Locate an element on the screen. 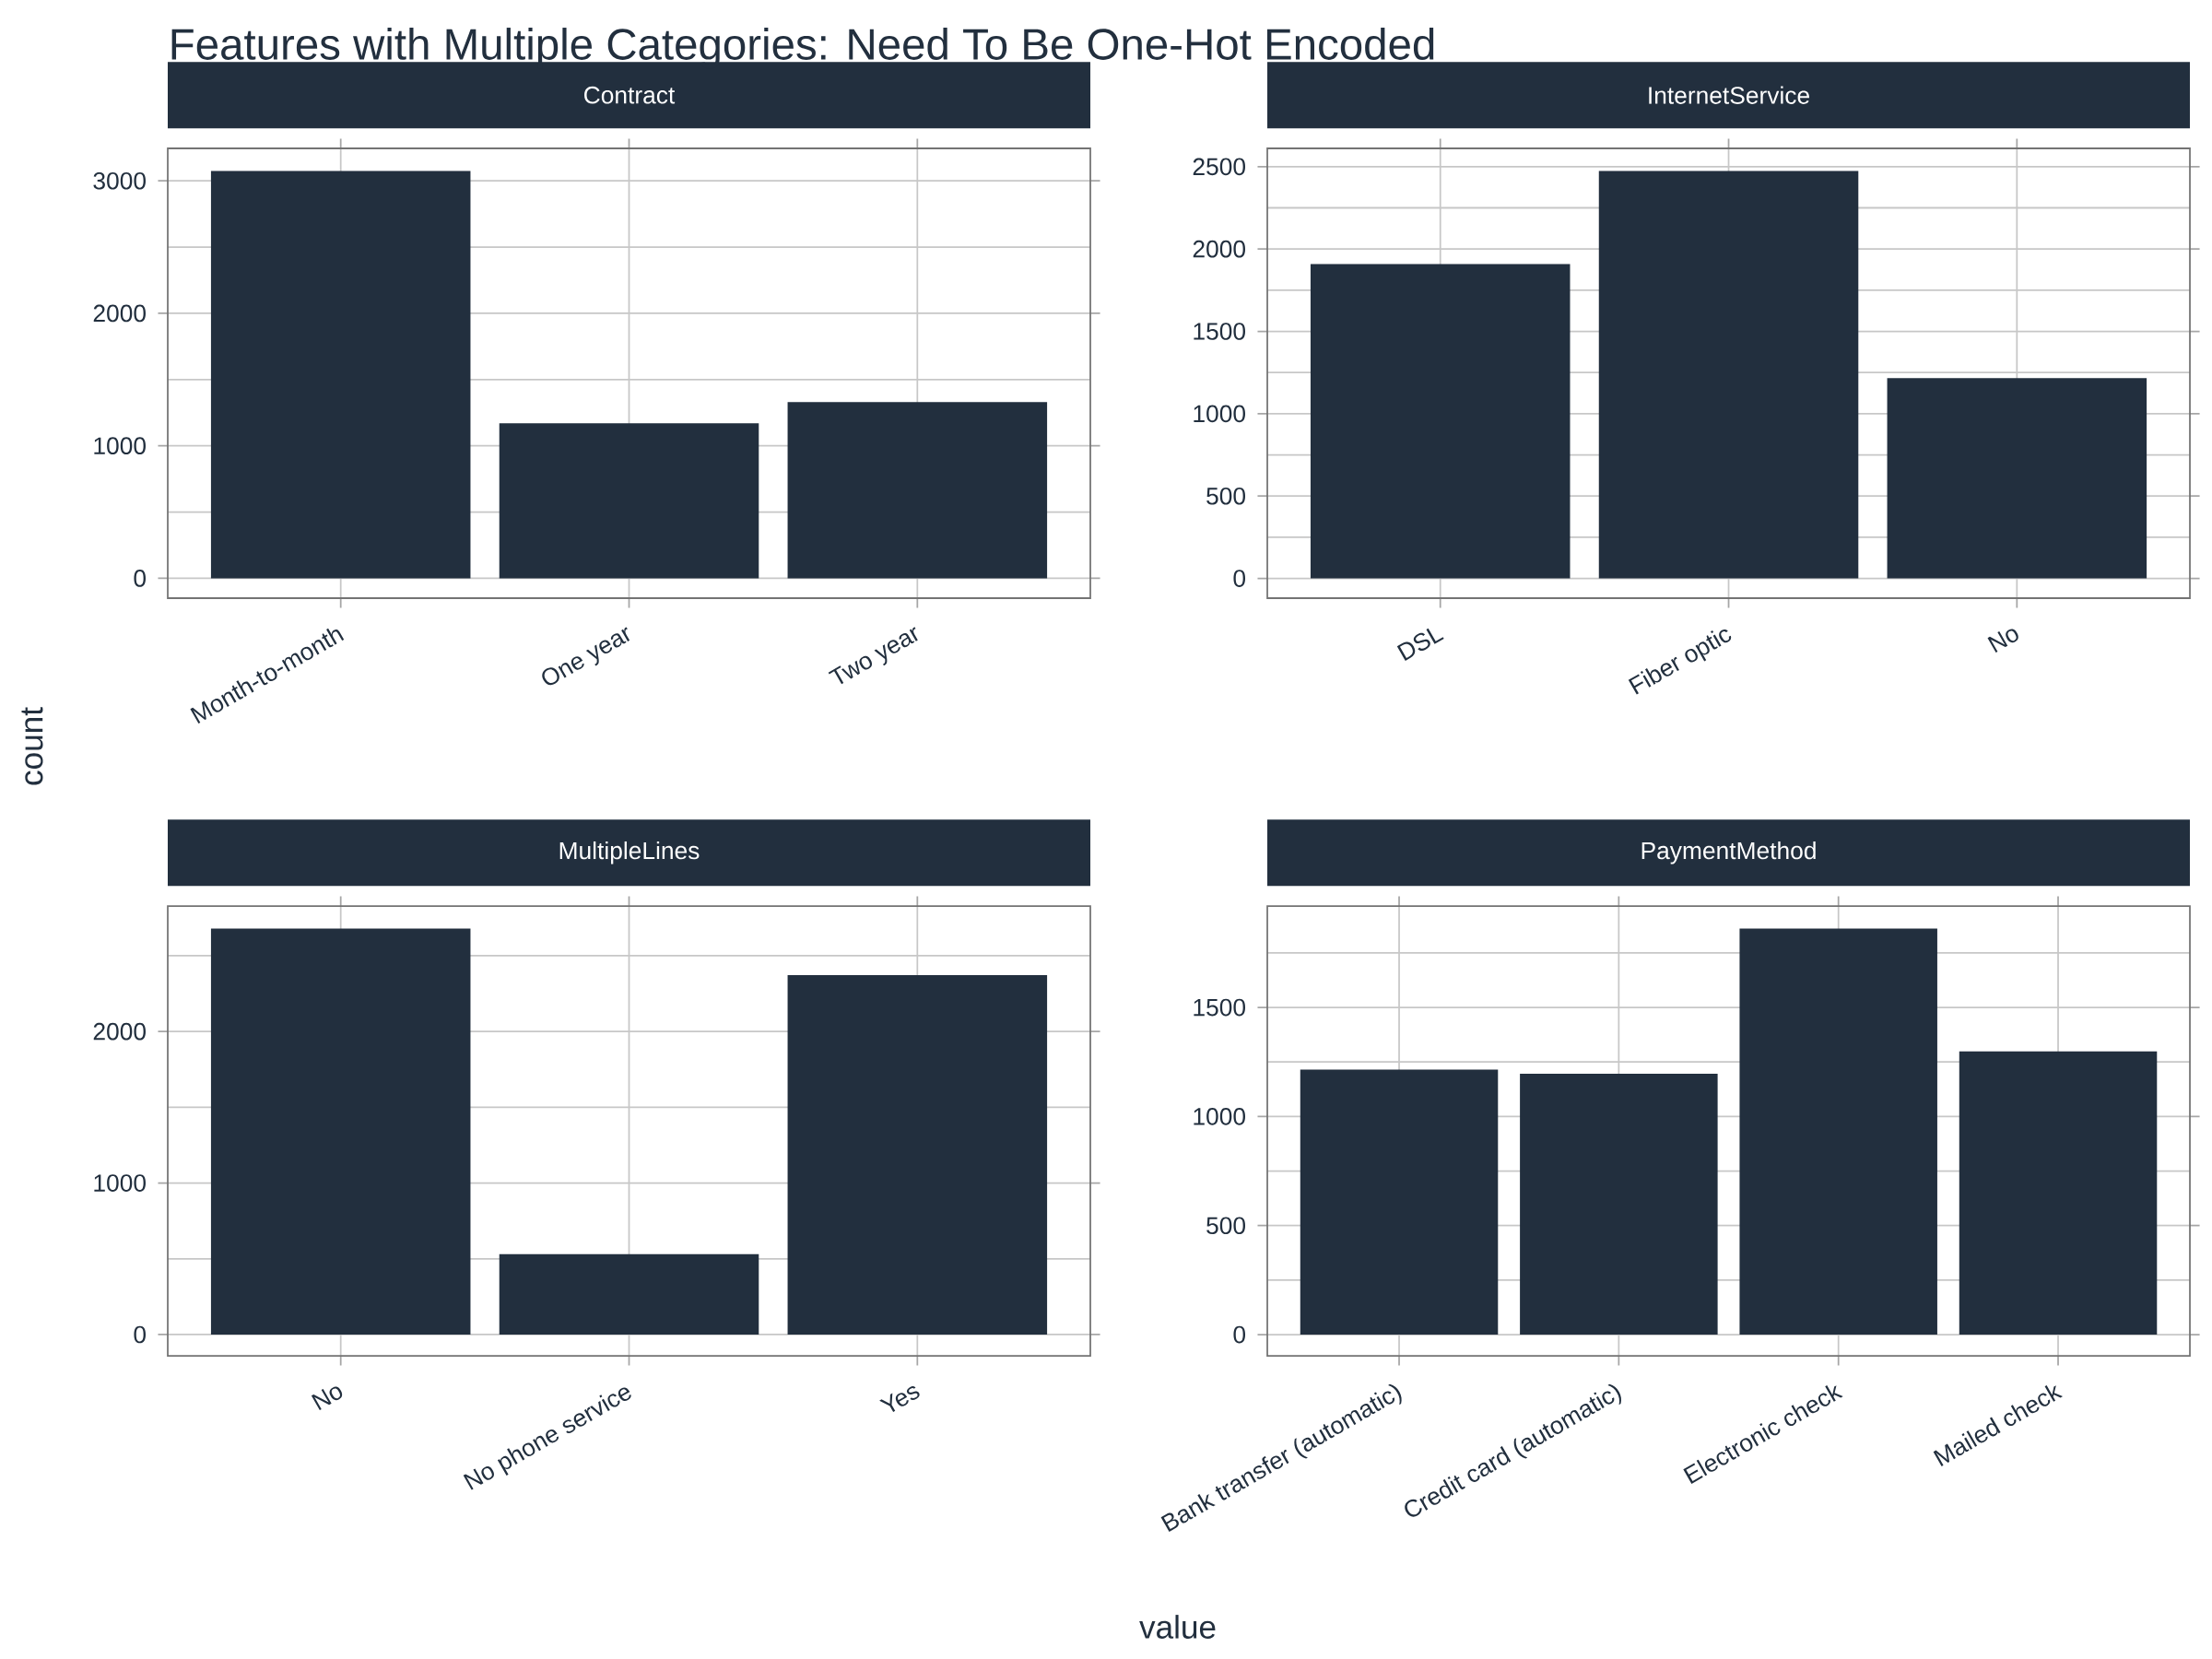 This screenshot has width=2212, height=1659. y-tick-label: 2500 is located at coordinates (1219, 167).